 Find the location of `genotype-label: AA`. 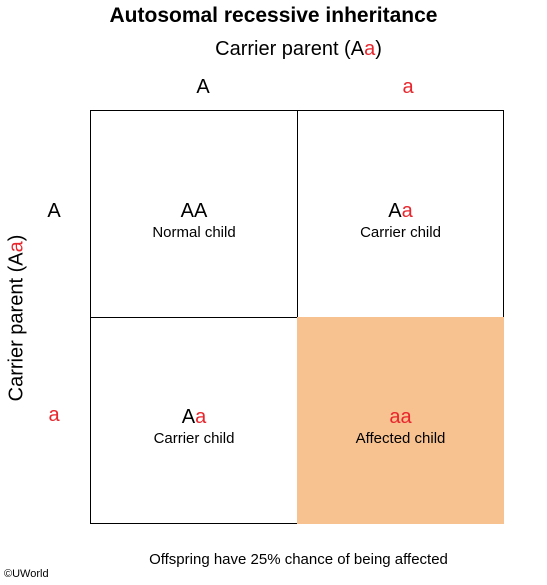

genotype-label: AA is located at coordinates (194, 211).